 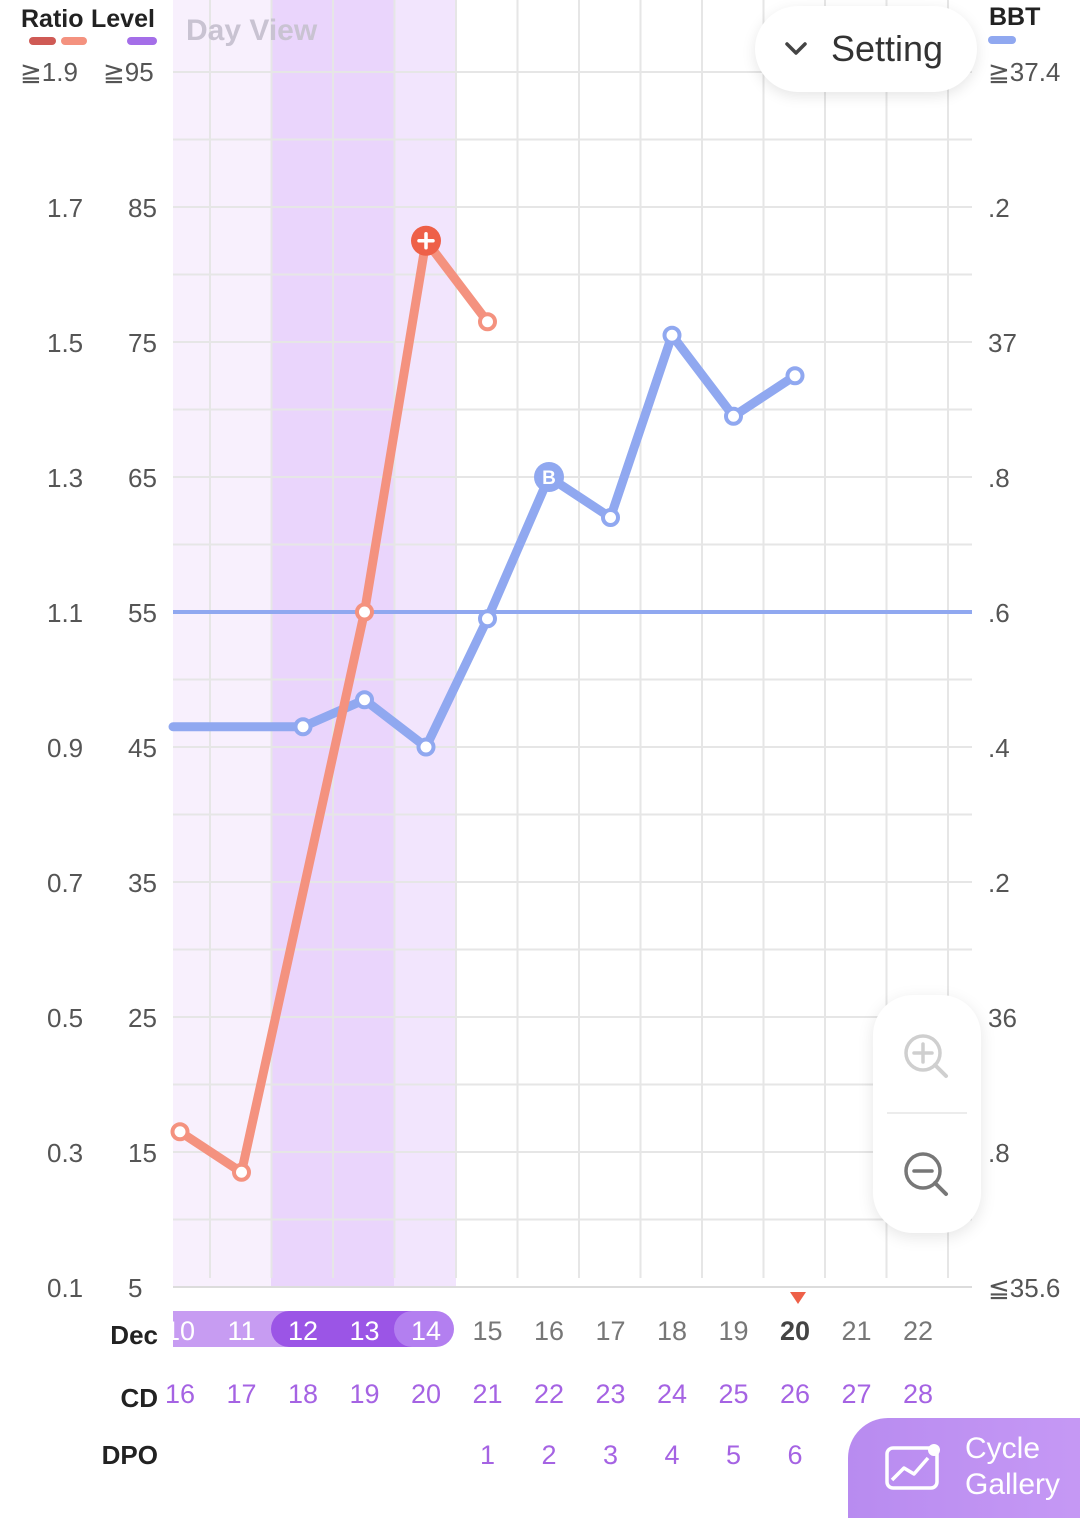 I want to click on bbt-tick-label: .4, so click(x=999, y=748).